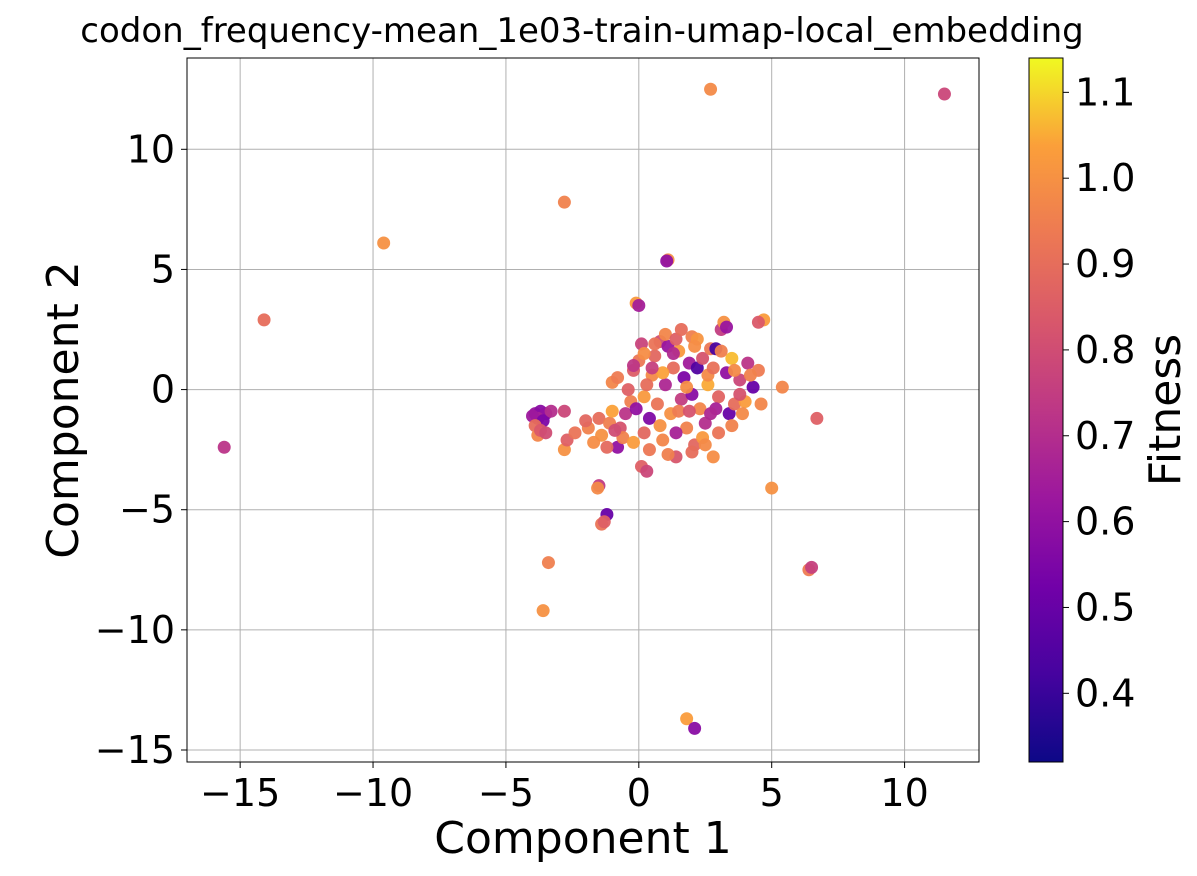 This screenshot has height=876, width=1197. Describe the element at coordinates (1105, 693) in the screenshot. I see `colorbar-tick-label: 0.4` at that location.